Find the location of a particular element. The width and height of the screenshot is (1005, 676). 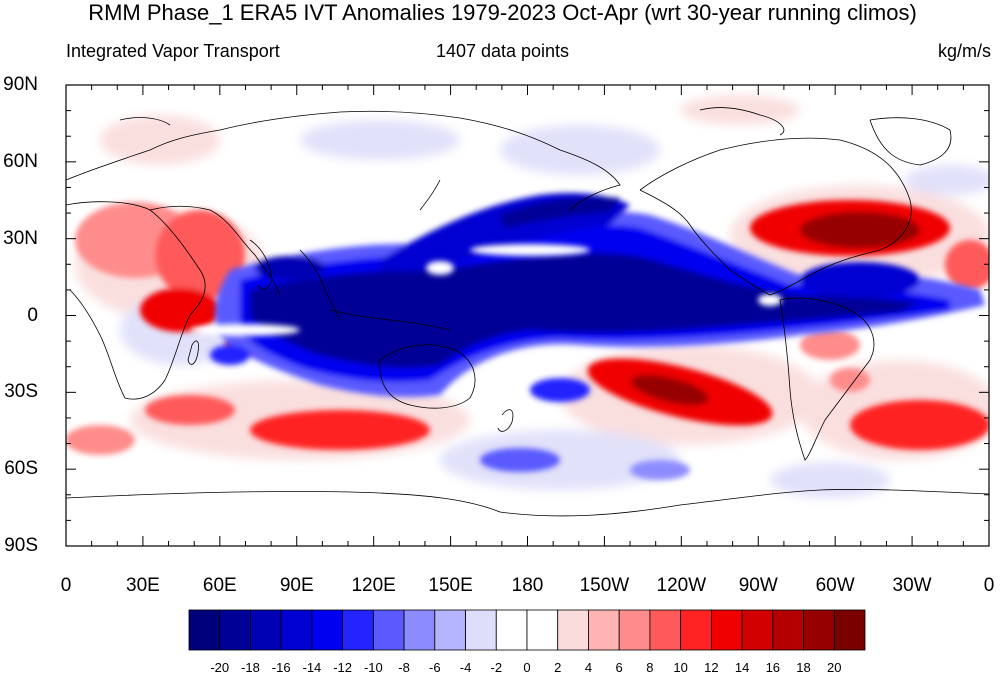

lon-tick-label: 120E is located at coordinates (373, 585).